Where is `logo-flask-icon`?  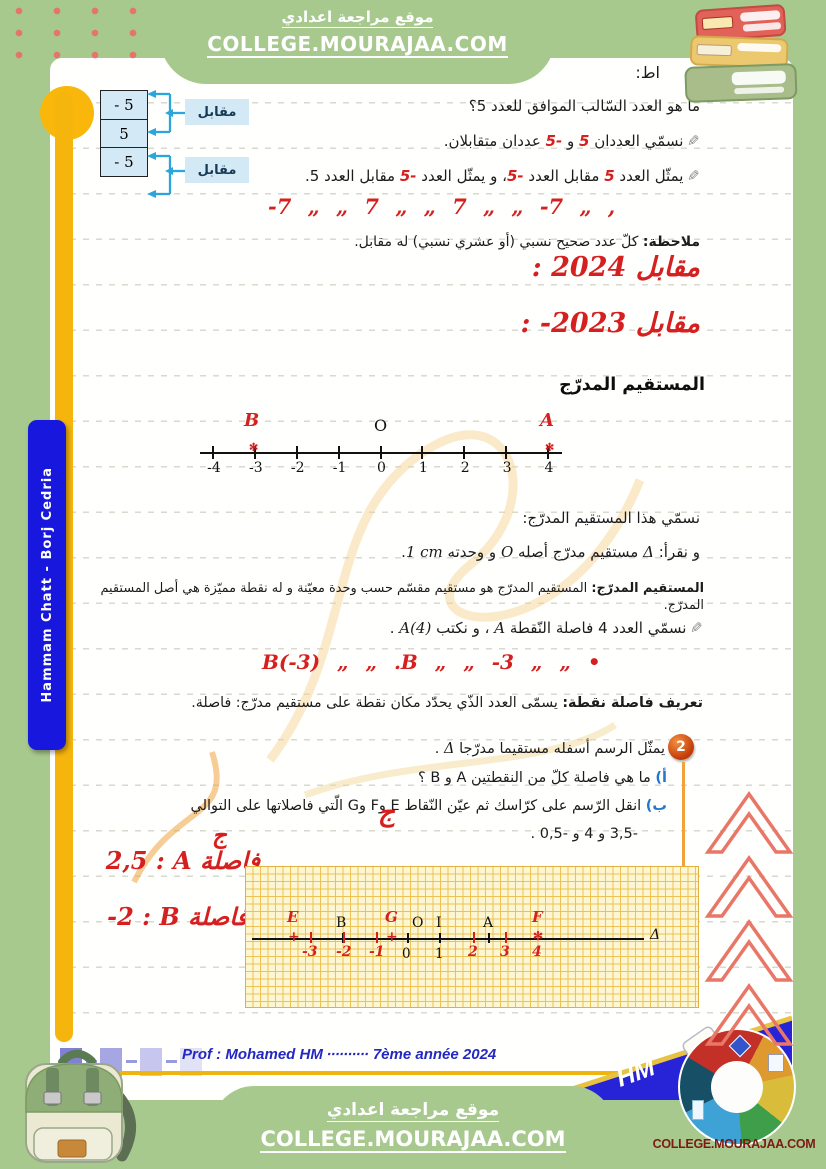
logo-flask-icon is located at coordinates (698, 1110).